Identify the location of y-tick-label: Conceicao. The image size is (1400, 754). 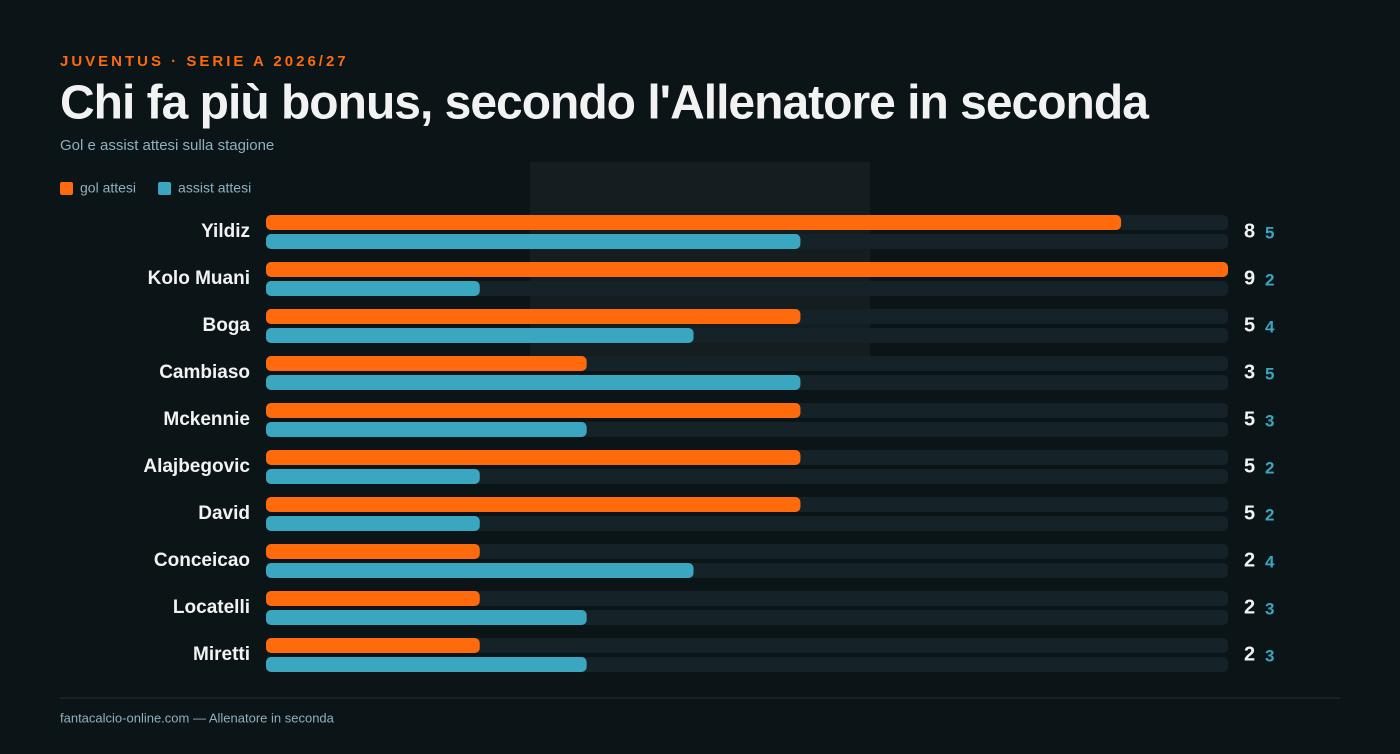
(202, 560).